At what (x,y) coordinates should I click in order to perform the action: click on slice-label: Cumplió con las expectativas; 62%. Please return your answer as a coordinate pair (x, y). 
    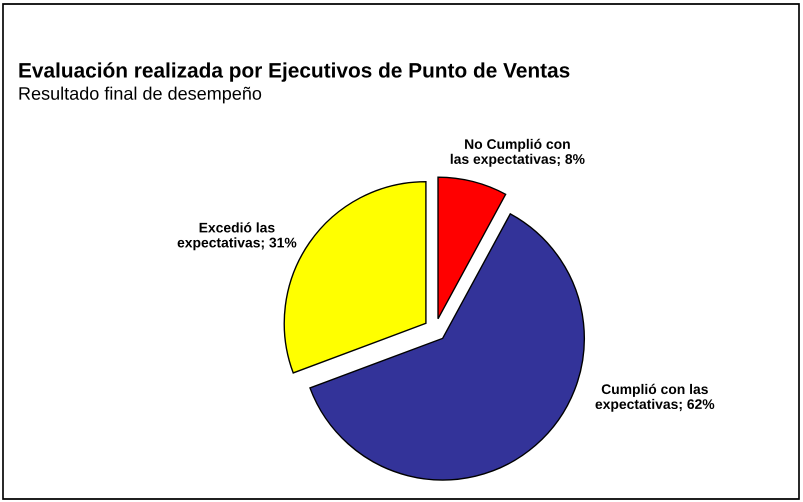
    Looking at the image, I should click on (655, 398).